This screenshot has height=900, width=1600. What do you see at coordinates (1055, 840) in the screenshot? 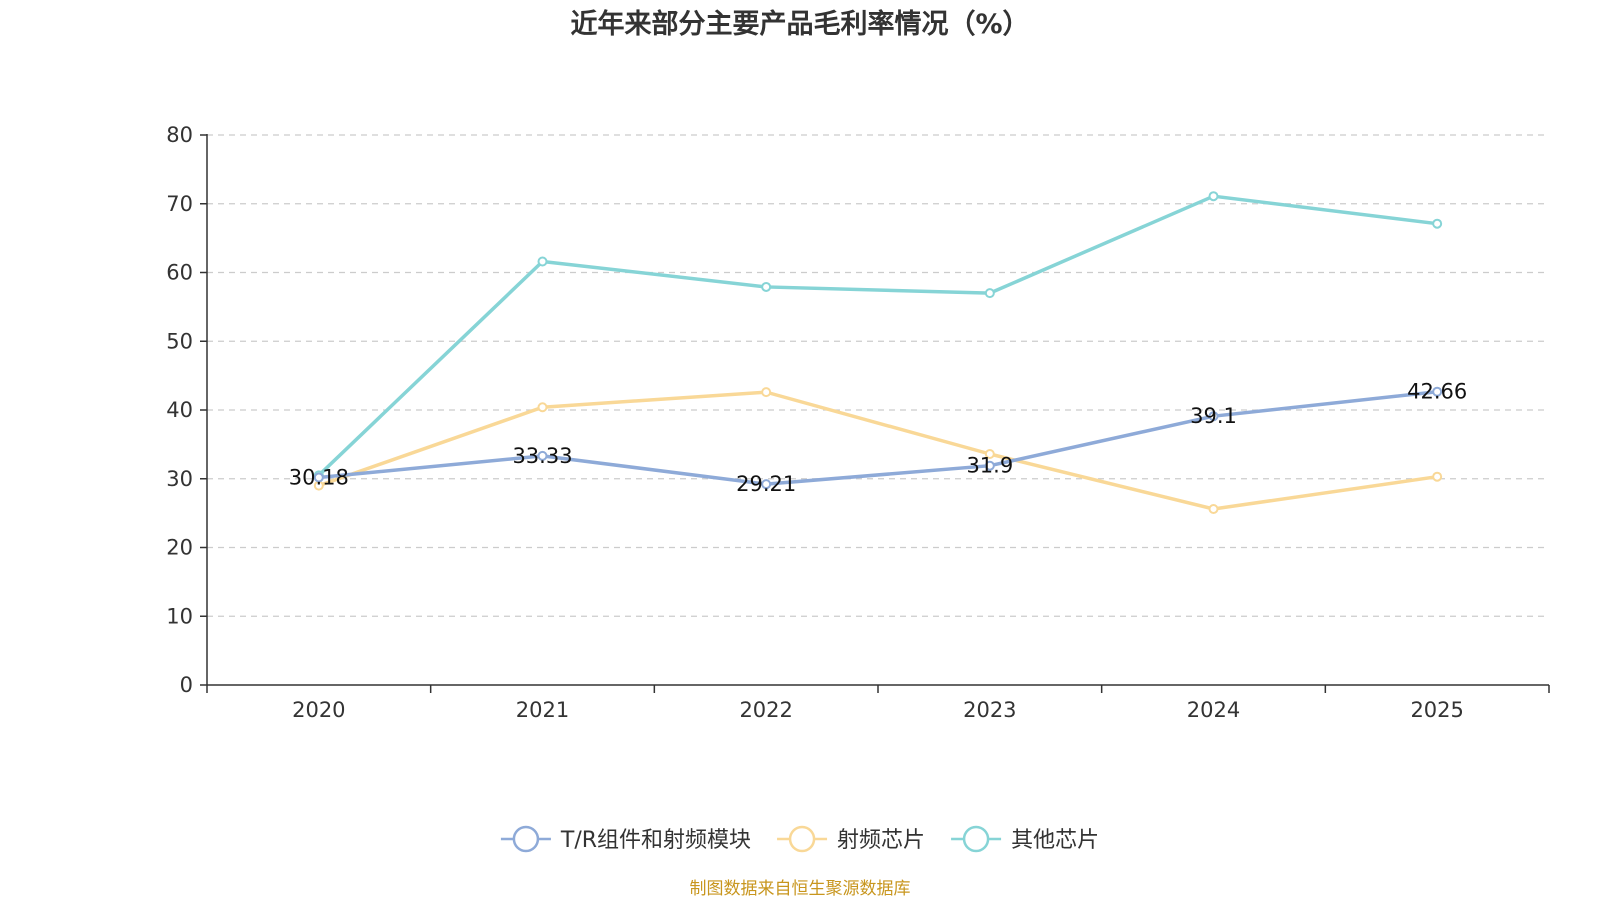
I see `legend-label: 其他芯片` at bounding box center [1055, 840].